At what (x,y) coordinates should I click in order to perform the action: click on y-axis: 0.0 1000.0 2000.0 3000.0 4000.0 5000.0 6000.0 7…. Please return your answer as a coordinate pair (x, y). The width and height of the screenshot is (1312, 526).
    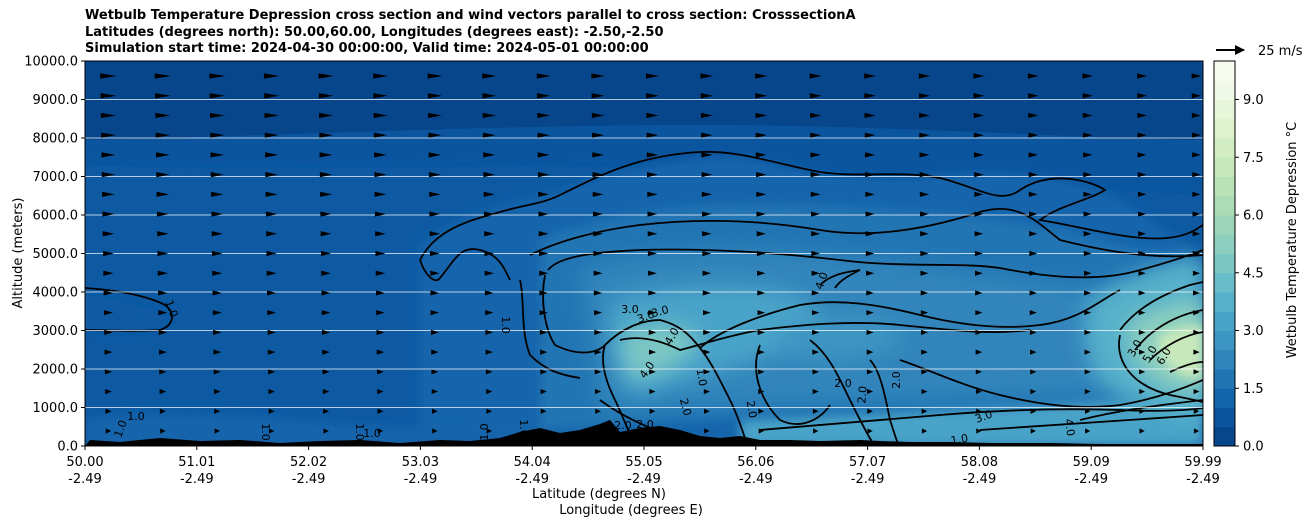
    Looking at the image, I should click on (54, 255).